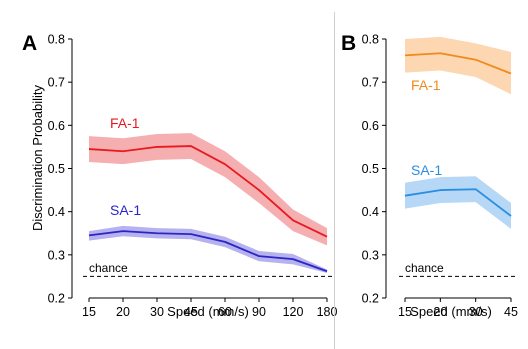  I want to click on panel-a-x-tick-label: 30, so click(157, 312).